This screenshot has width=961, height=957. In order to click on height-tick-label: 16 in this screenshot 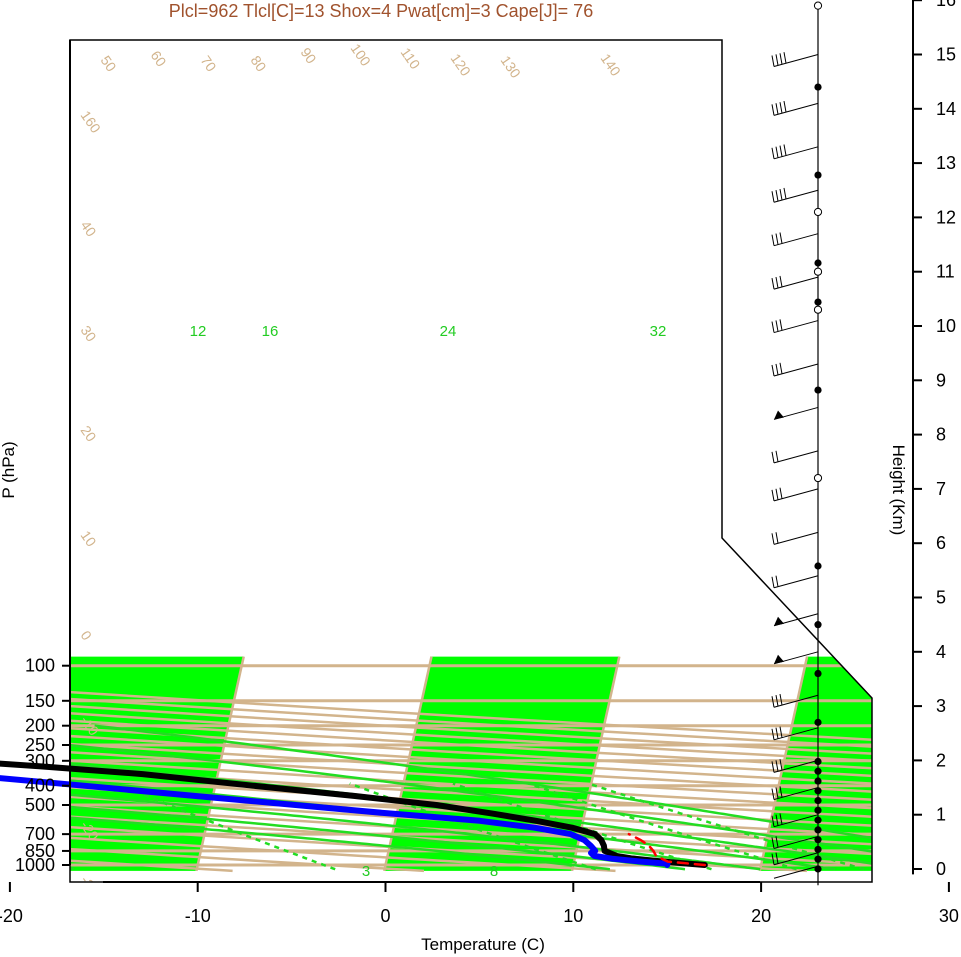, I will do `click(946, 5)`.